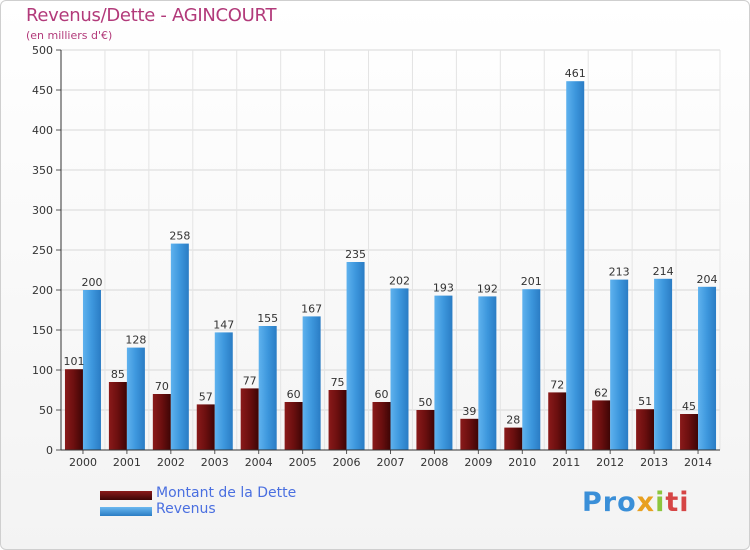 This screenshot has height=550, width=750. Describe the element at coordinates (42, 50) in the screenshot. I see `y-tick-label: 500` at that location.